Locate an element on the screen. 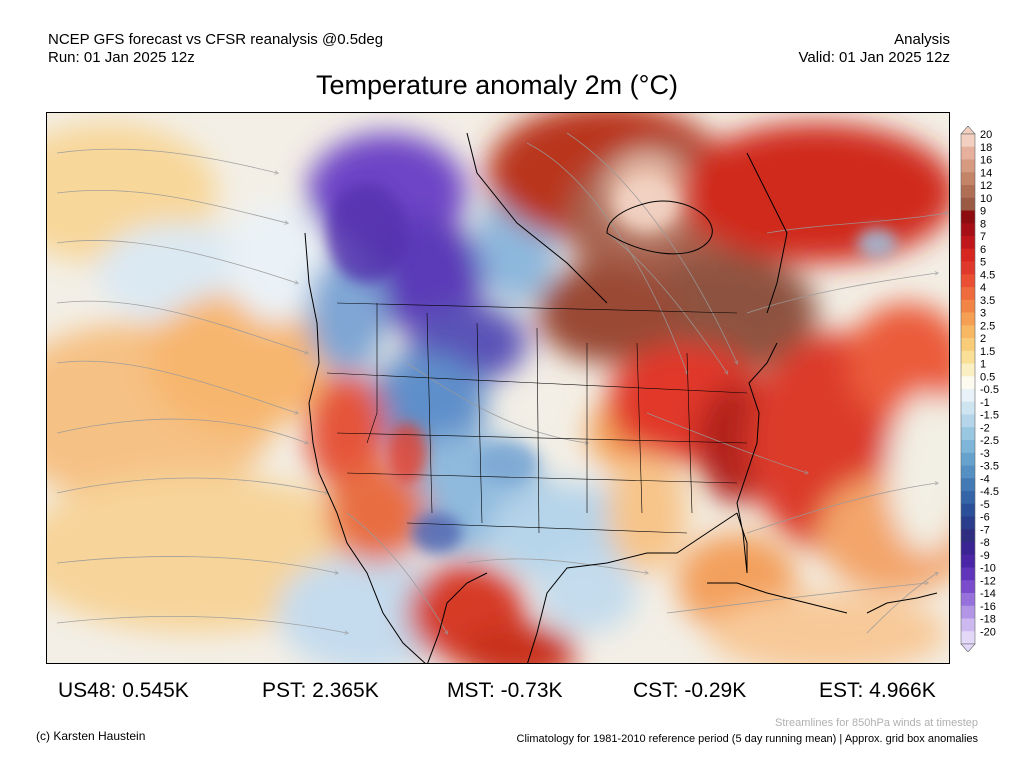  stat-mst: MST: -0.73K is located at coordinates (505, 690).